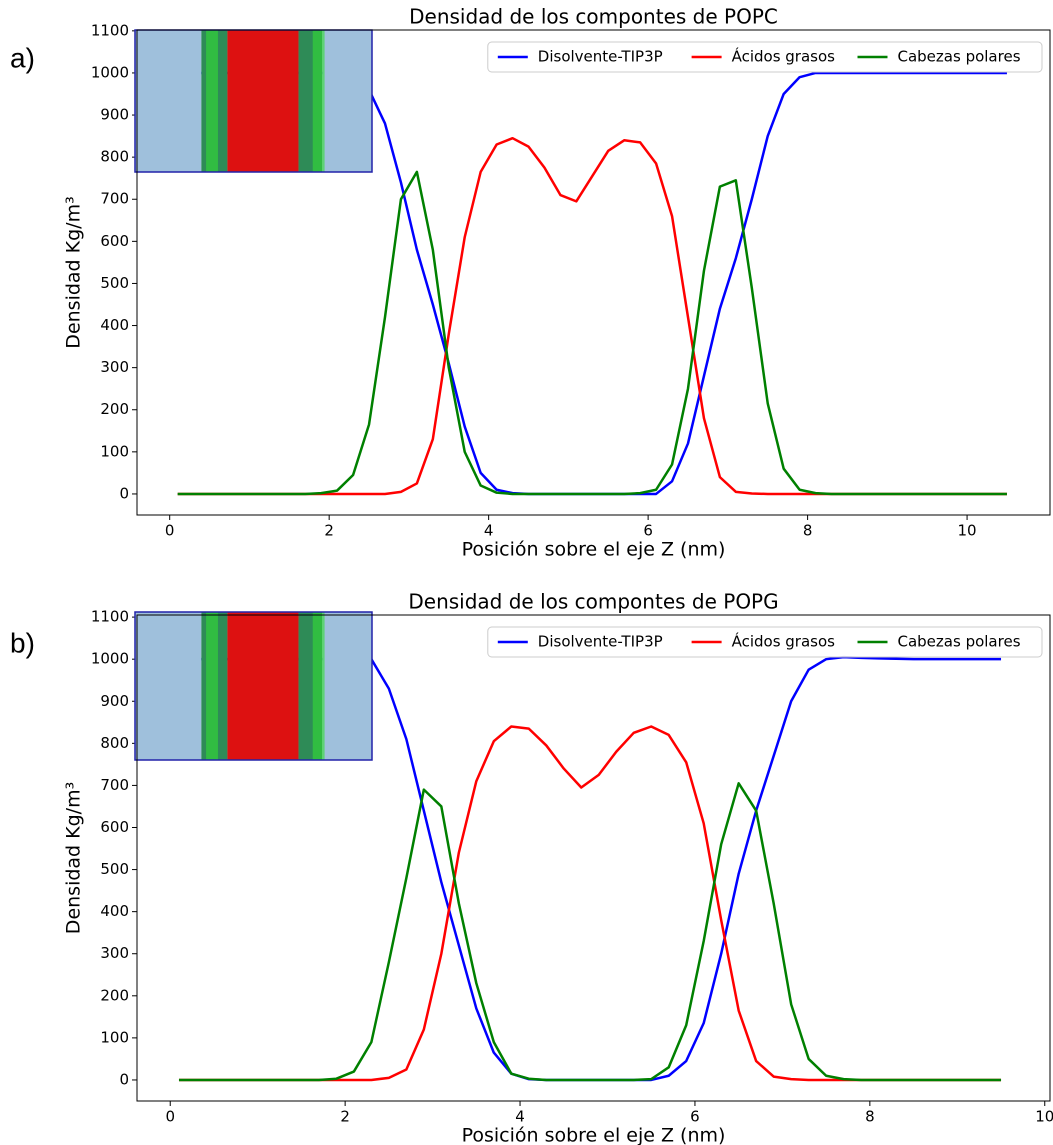 Image resolution: width=1053 pixels, height=1145 pixels. I want to click on inset-border, so click(253, 686).